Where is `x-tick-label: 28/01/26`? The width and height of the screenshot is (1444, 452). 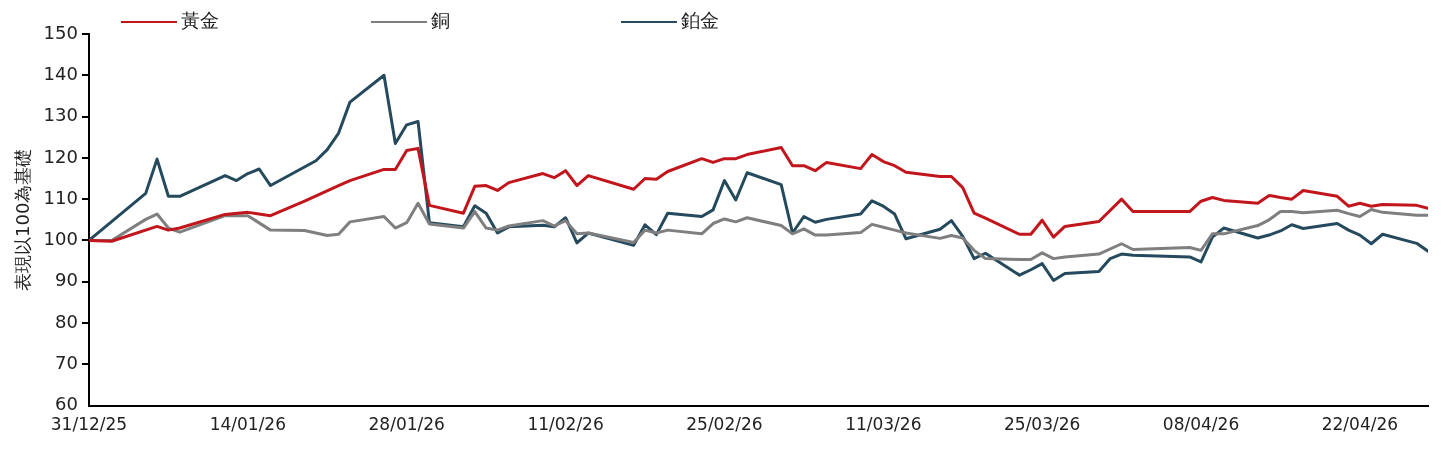 x-tick-label: 28/01/26 is located at coordinates (406, 424).